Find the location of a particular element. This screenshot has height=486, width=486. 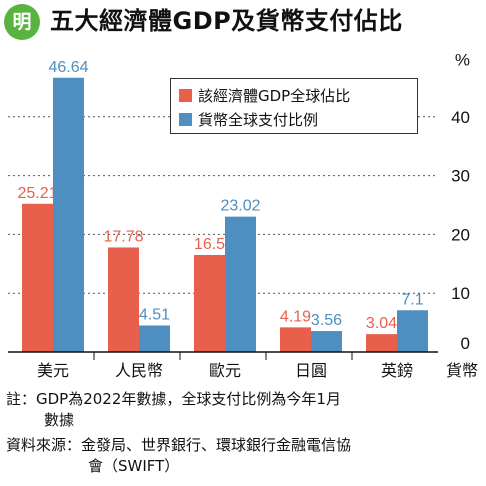

data-label-gdp: 16.5 is located at coordinates (209, 244).